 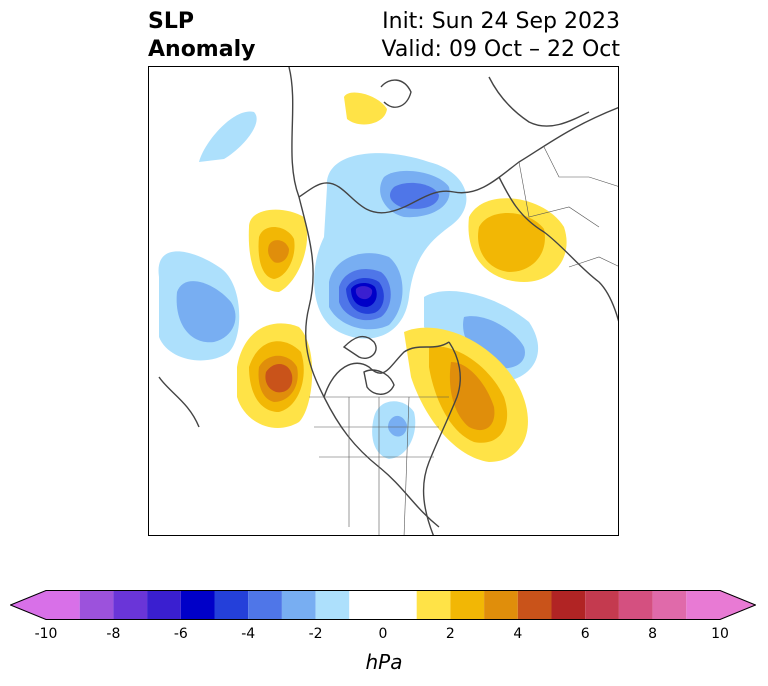 What do you see at coordinates (384, 662) in the screenshot?
I see `colorbar-units: hPa` at bounding box center [384, 662].